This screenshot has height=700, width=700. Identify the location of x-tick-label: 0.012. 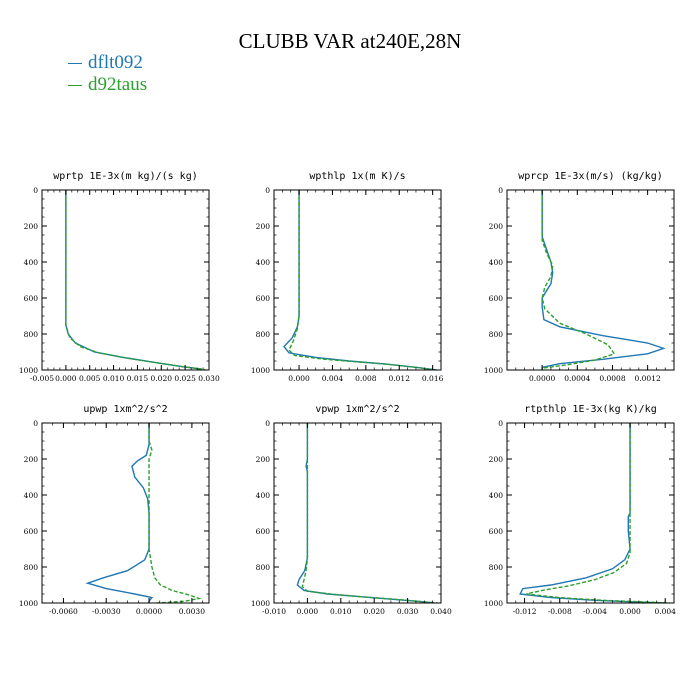
(400, 378).